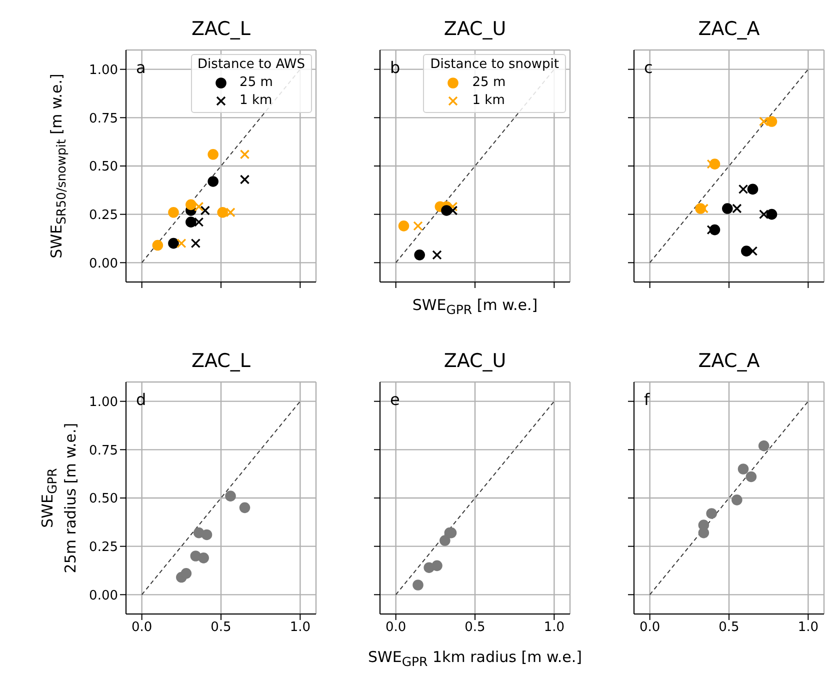 The width and height of the screenshot is (838, 678). I want to click on legend-title: Distance to AWS, so click(251, 64).